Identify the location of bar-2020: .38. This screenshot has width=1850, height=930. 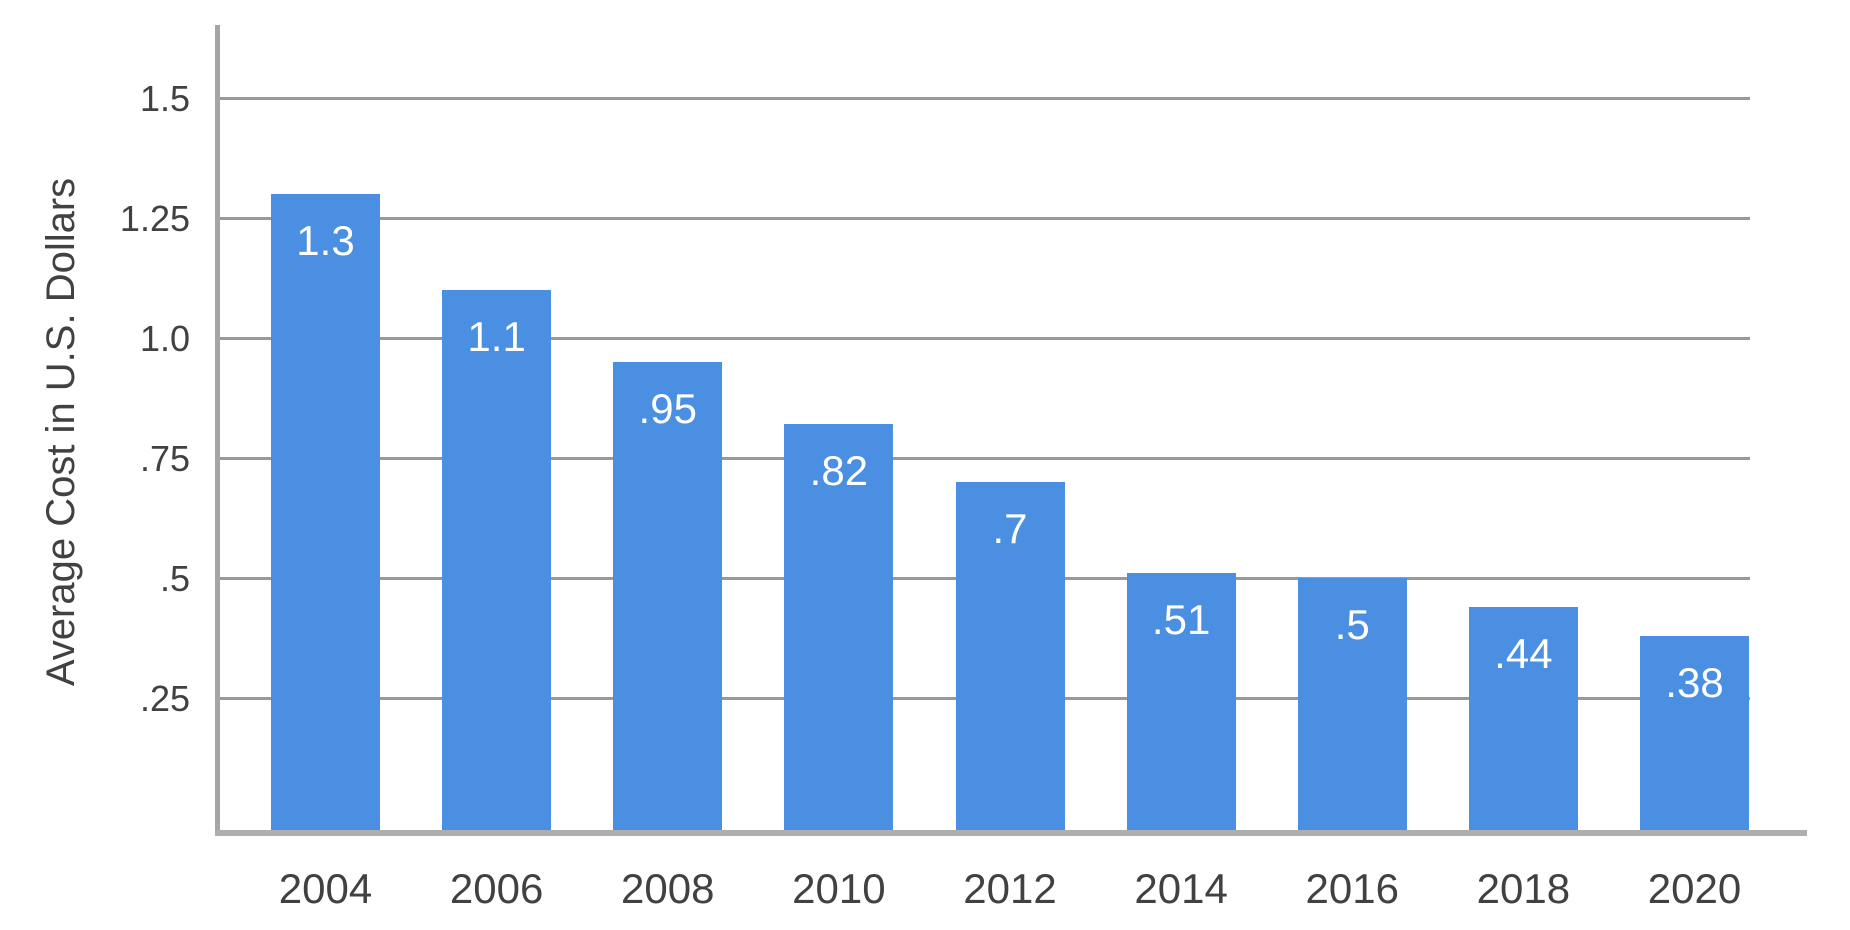
(1694, 732).